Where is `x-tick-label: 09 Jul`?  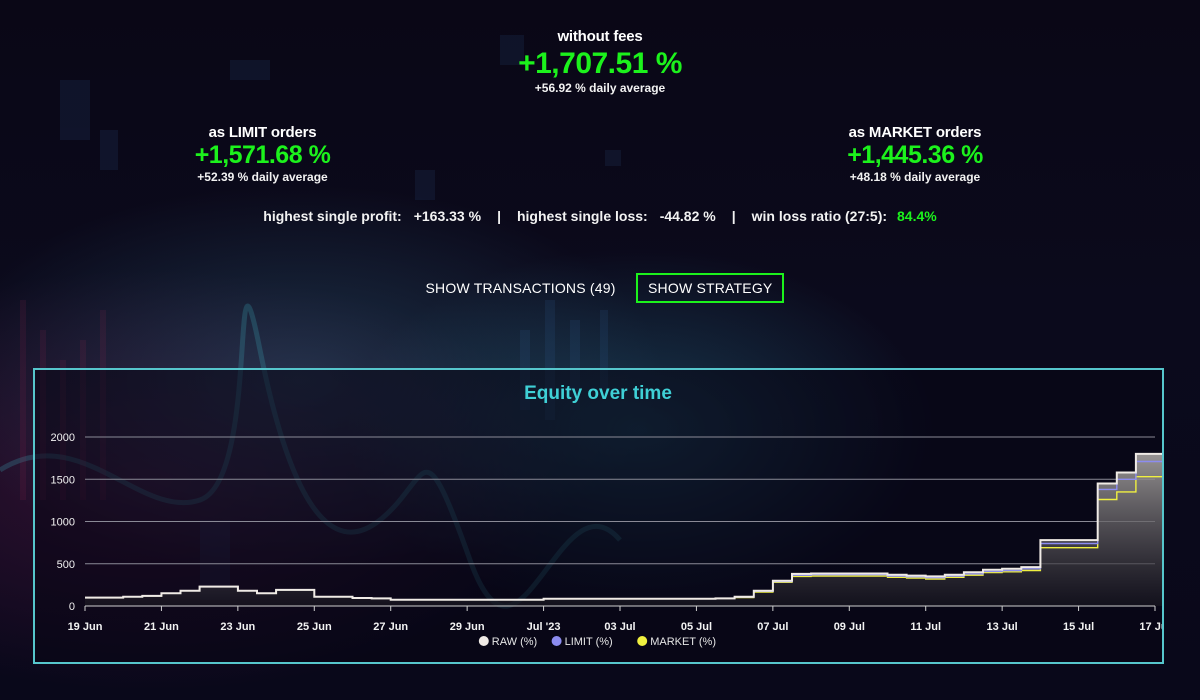 x-tick-label: 09 Jul is located at coordinates (849, 627).